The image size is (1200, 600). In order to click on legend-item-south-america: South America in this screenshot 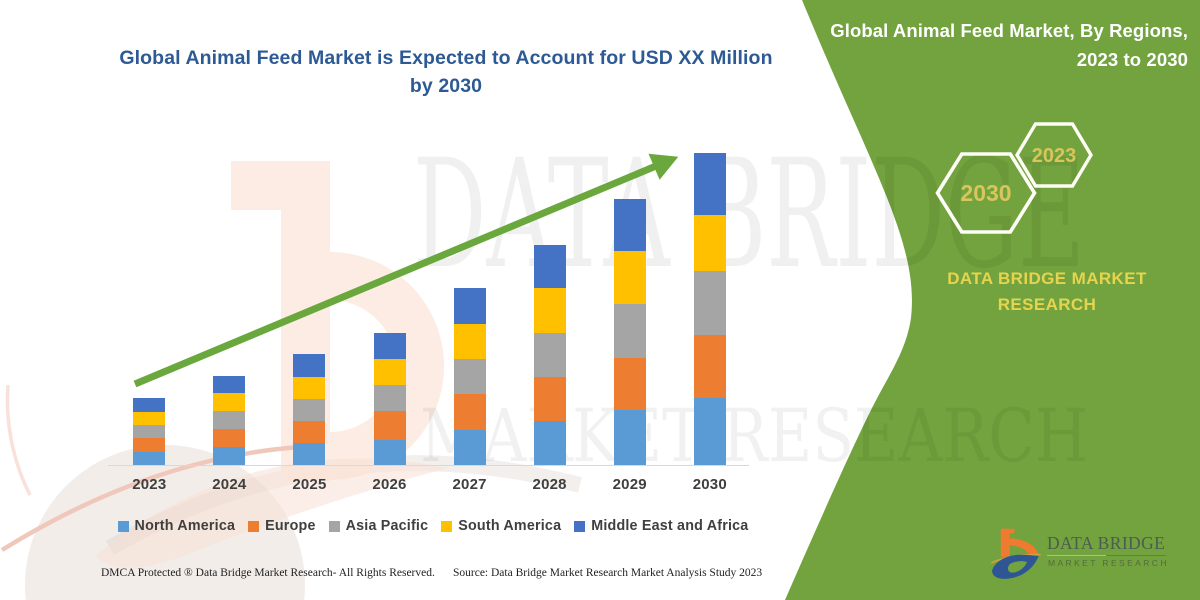, I will do `click(501, 526)`.